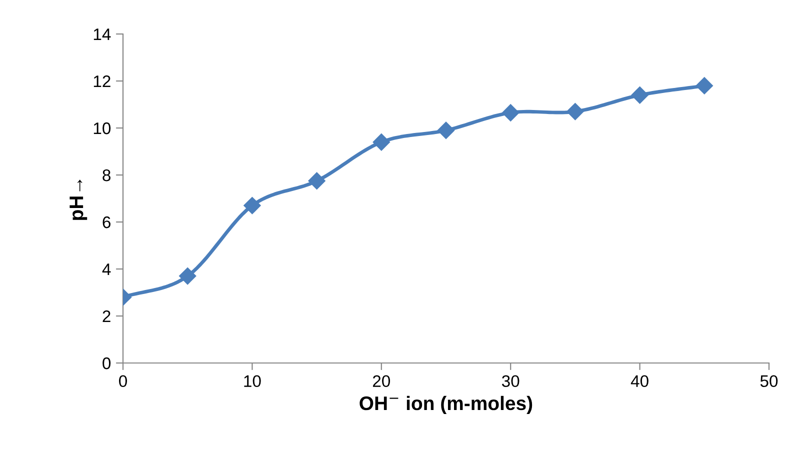 This screenshot has width=796, height=460. Describe the element at coordinates (106, 270) in the screenshot. I see `y-tick-label: 4` at that location.